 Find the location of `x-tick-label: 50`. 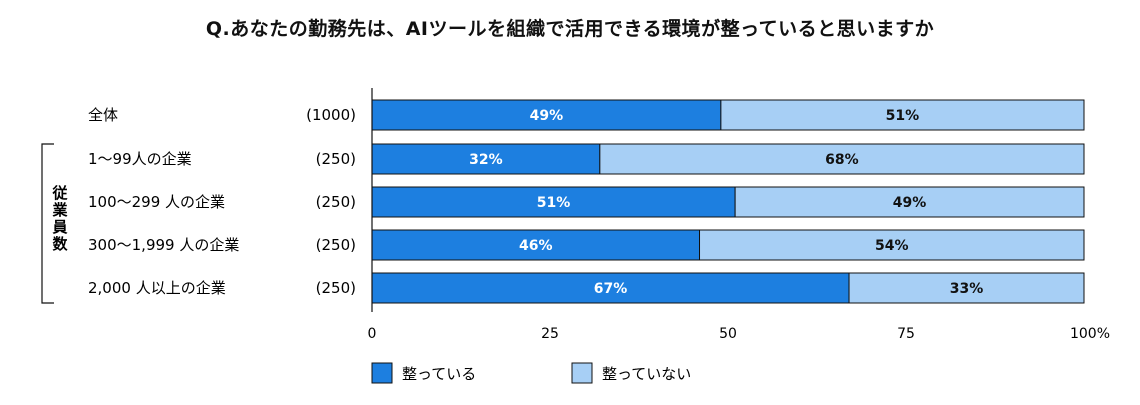

x-tick-label: 50 is located at coordinates (728, 334).